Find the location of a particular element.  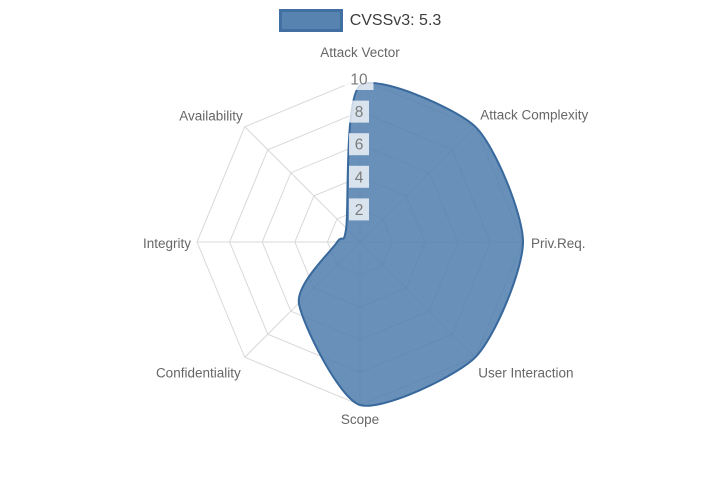

radial-tick-8: 8 is located at coordinates (359, 112).